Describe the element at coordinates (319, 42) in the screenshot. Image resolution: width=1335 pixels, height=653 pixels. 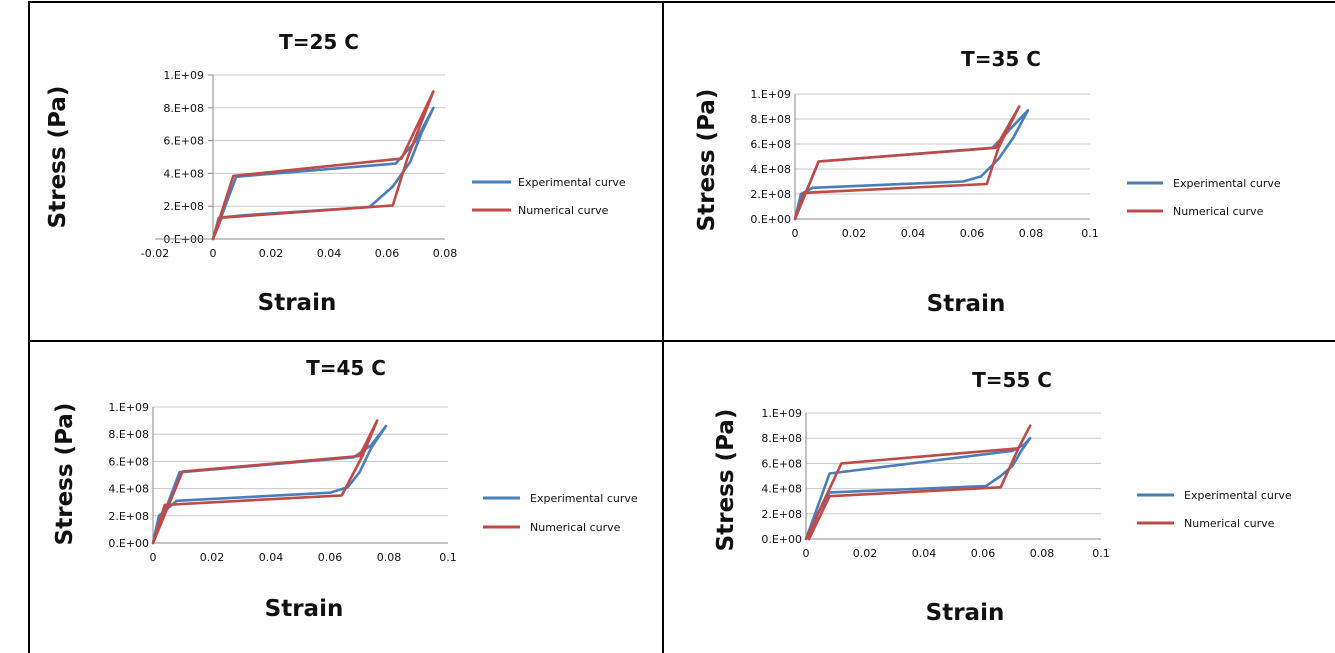
I see `chart-title: T=25 C` at that location.